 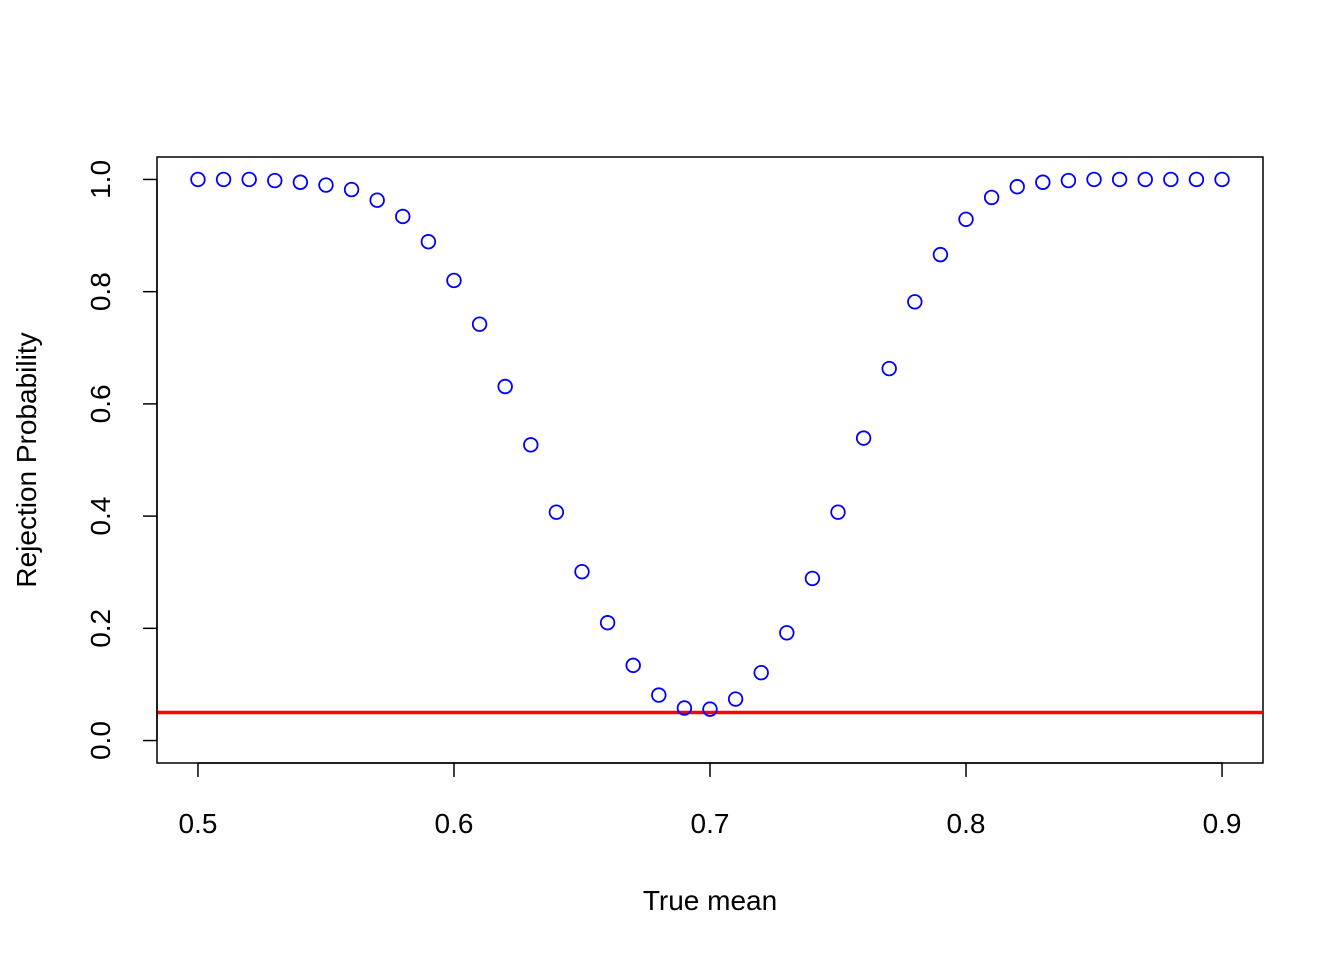 What do you see at coordinates (966, 823) in the screenshot?
I see `x-tick-label: 0.8` at bounding box center [966, 823].